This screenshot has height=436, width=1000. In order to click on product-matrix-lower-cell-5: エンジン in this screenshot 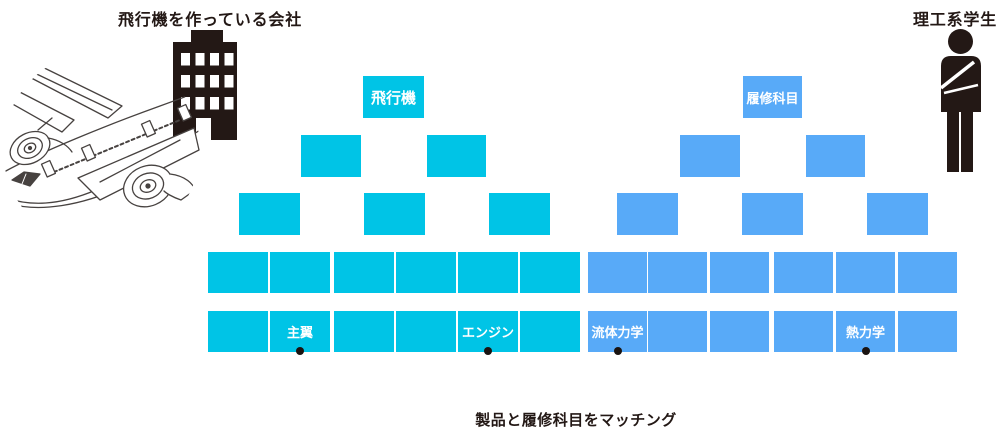, I will do `click(488, 331)`.